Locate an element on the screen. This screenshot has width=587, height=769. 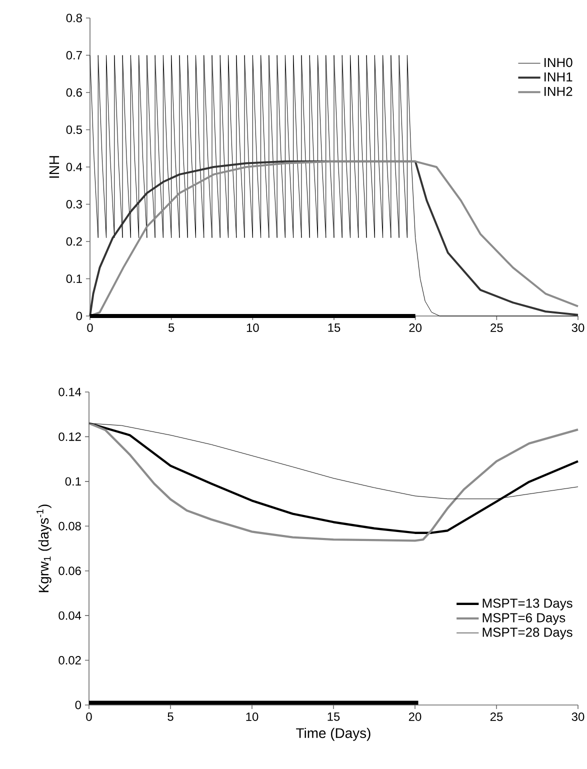
y-tick-label: 0.6 is located at coordinates (74, 92).